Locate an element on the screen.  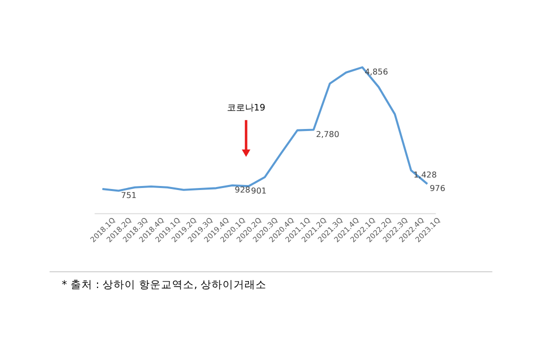
data-label: 928 is located at coordinates (242, 189).